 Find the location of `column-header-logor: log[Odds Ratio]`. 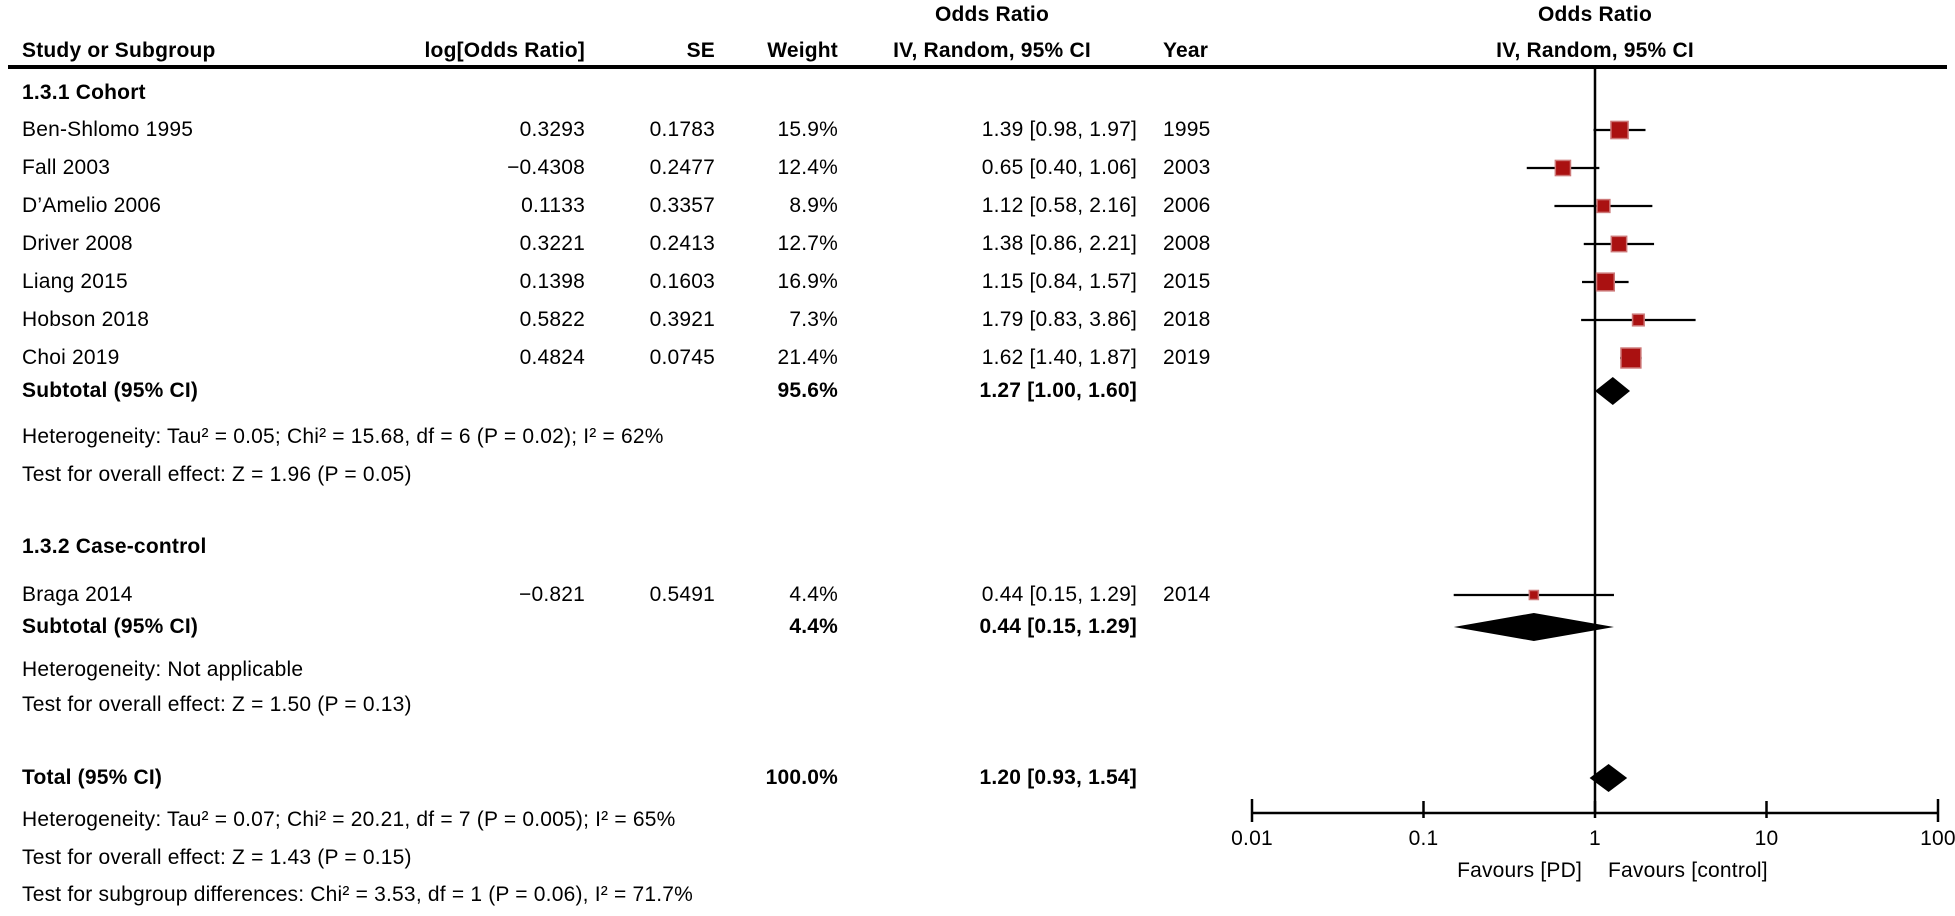

column-header-logor: log[Odds Ratio] is located at coordinates (504, 50).